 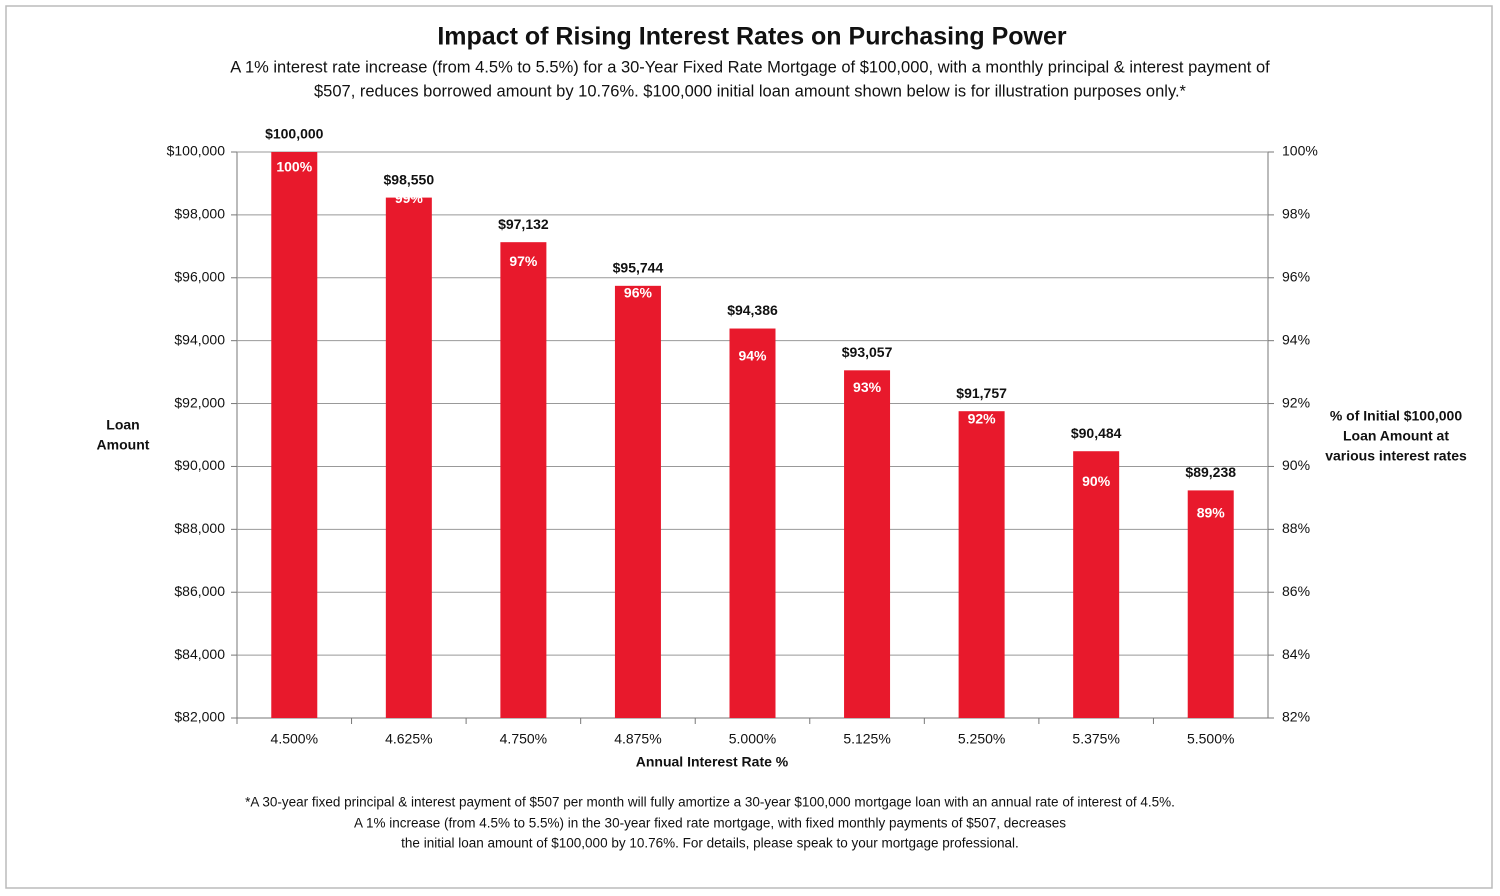 What do you see at coordinates (1210, 739) in the screenshot?
I see `x-tick-label: 5.500%` at bounding box center [1210, 739].